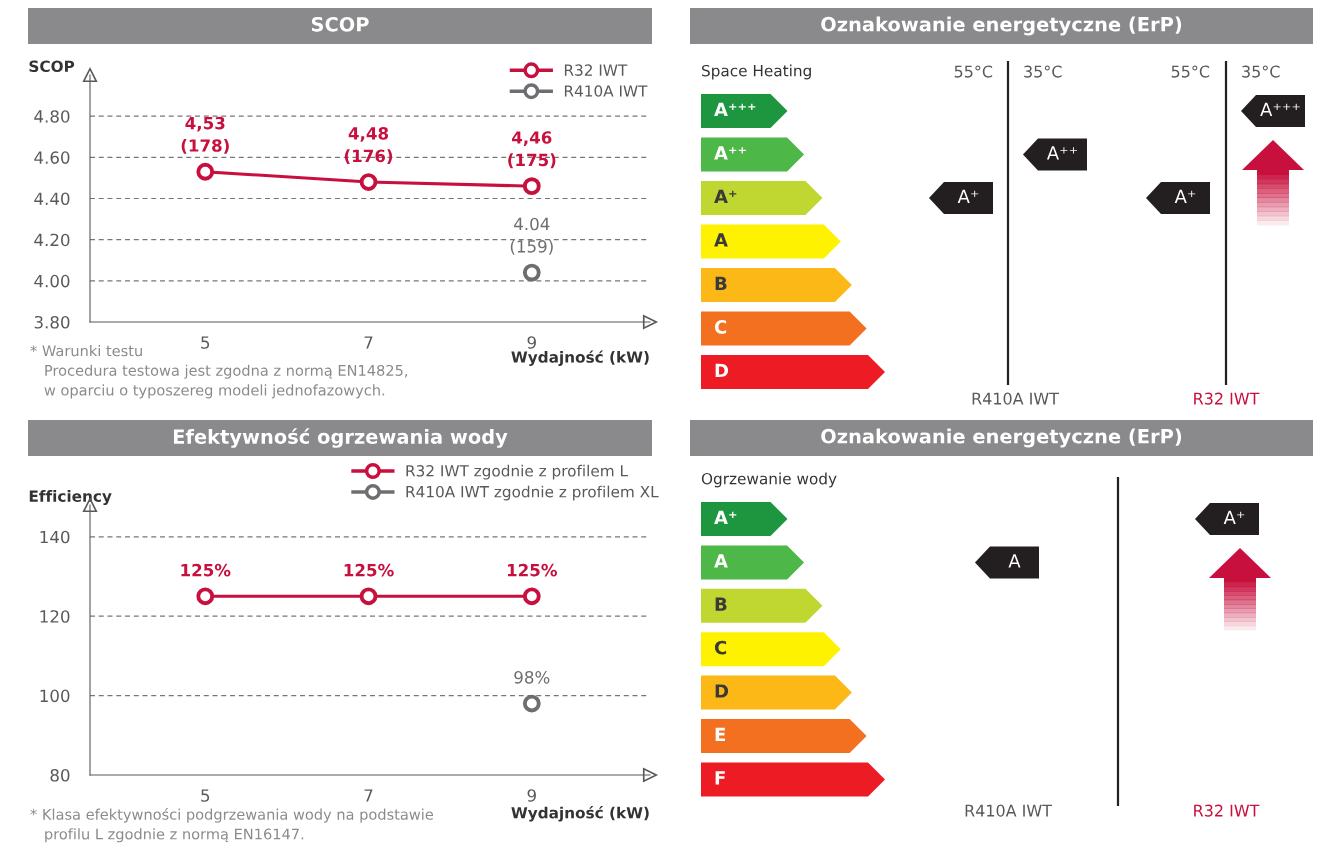 This screenshot has width=1329, height=847. What do you see at coordinates (517, 472) in the screenshot?
I see `legend-label: R32 IWT zgodnie z profilem L` at bounding box center [517, 472].